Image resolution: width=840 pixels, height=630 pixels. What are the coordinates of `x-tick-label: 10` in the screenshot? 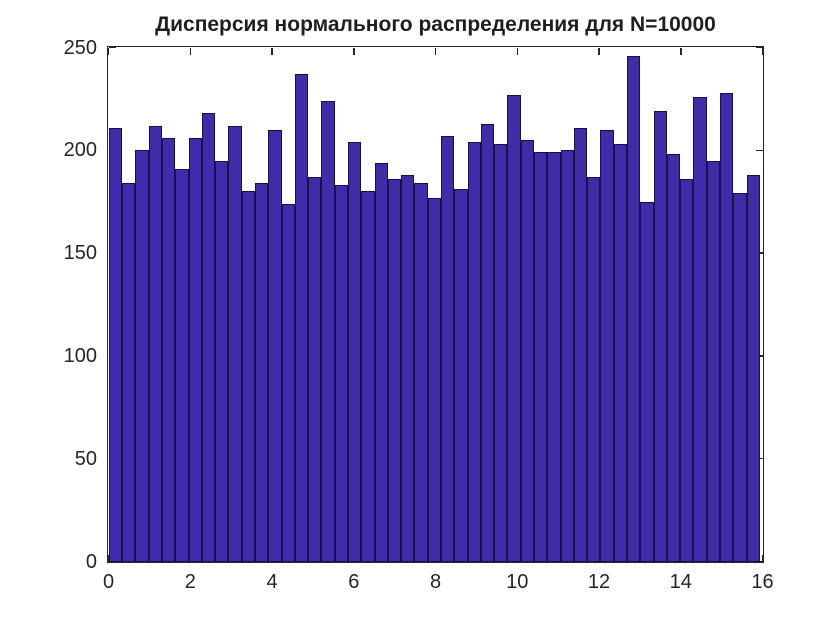 It's located at (517, 582).